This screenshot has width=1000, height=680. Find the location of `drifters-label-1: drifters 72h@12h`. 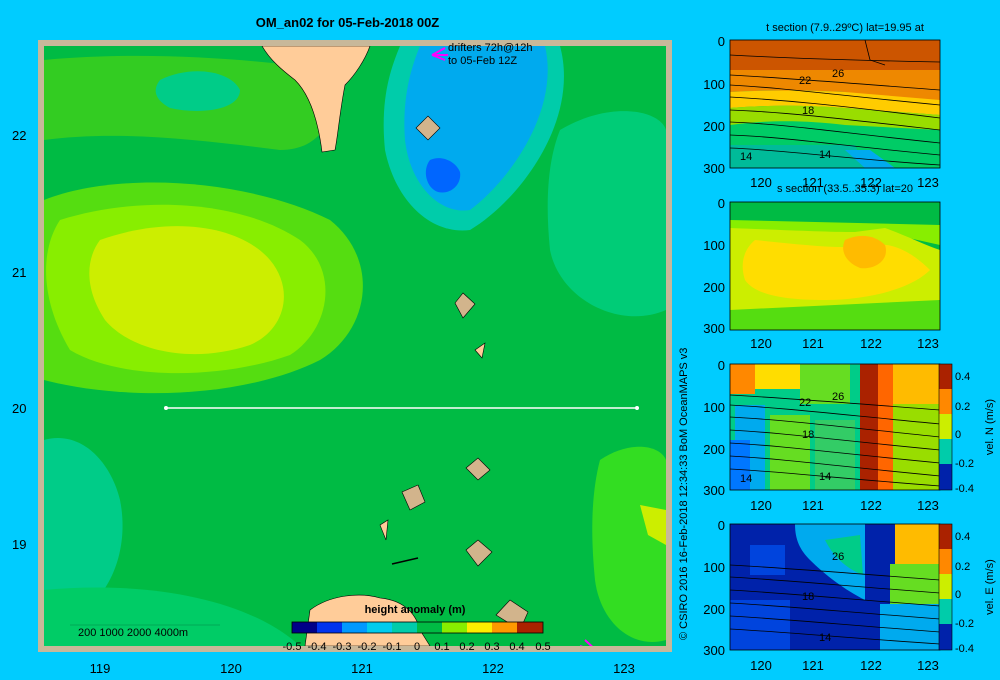

drifters-label-1: drifters 72h@12h is located at coordinates (490, 48).